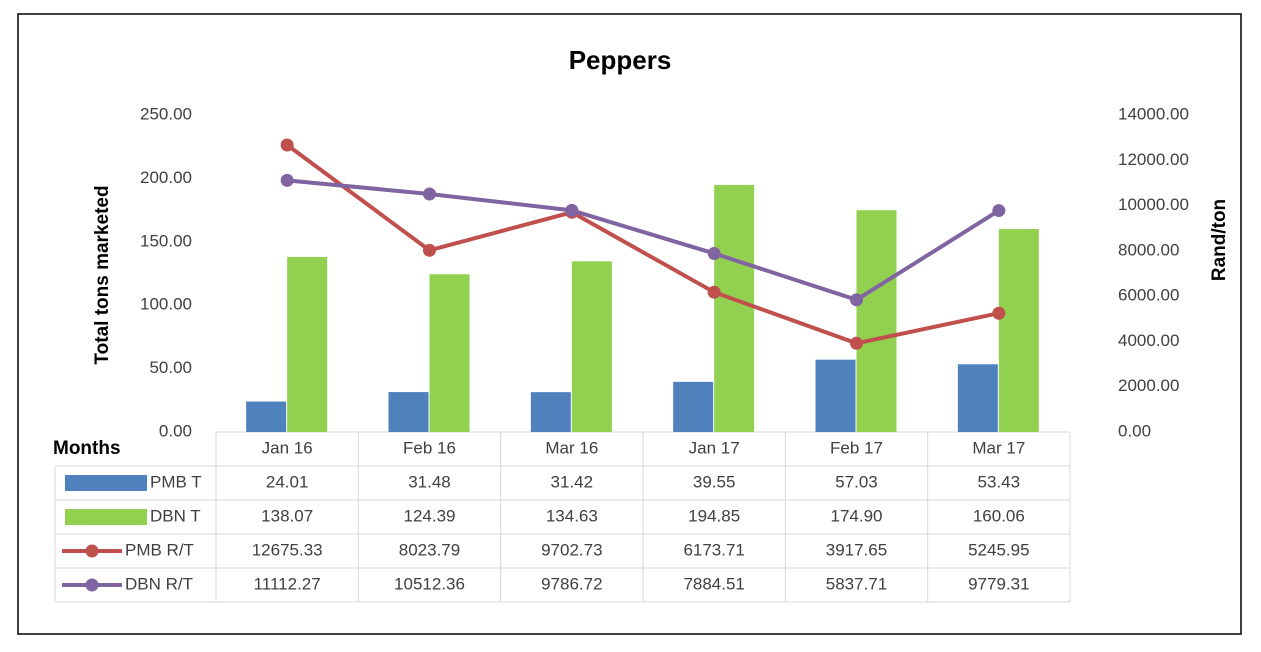  What do you see at coordinates (287, 583) in the screenshot?
I see `table-cell: 11112.27` at bounding box center [287, 583].